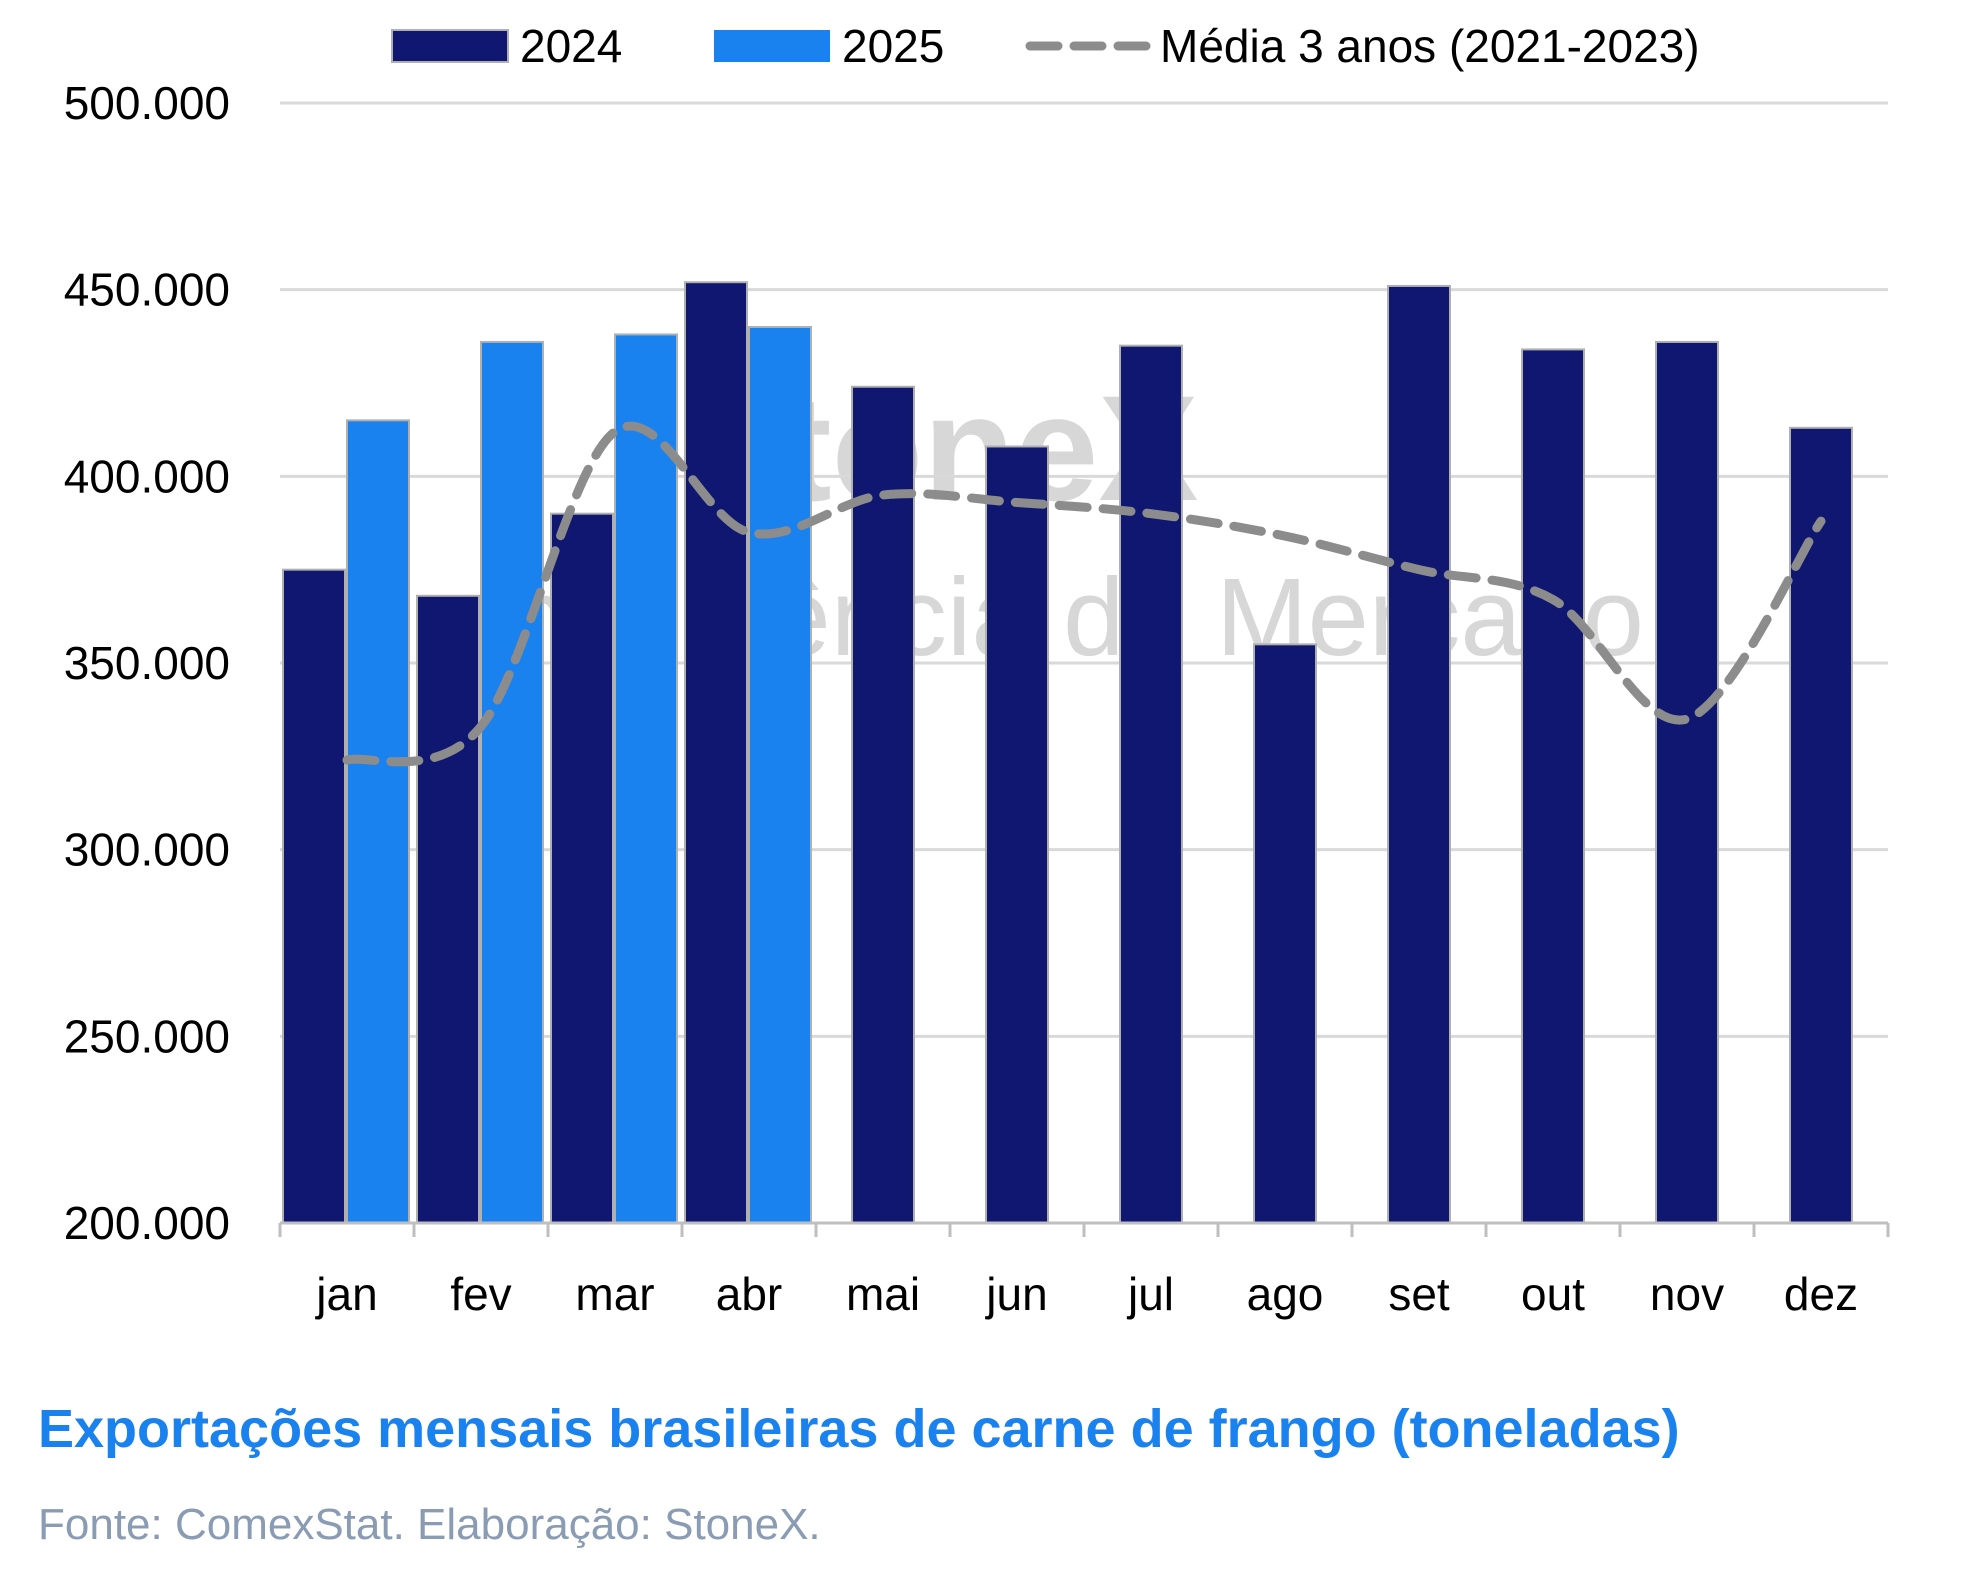 This screenshot has height=1583, width=1967. What do you see at coordinates (883, 1294) in the screenshot?
I see `x-tick-label: mai` at bounding box center [883, 1294].